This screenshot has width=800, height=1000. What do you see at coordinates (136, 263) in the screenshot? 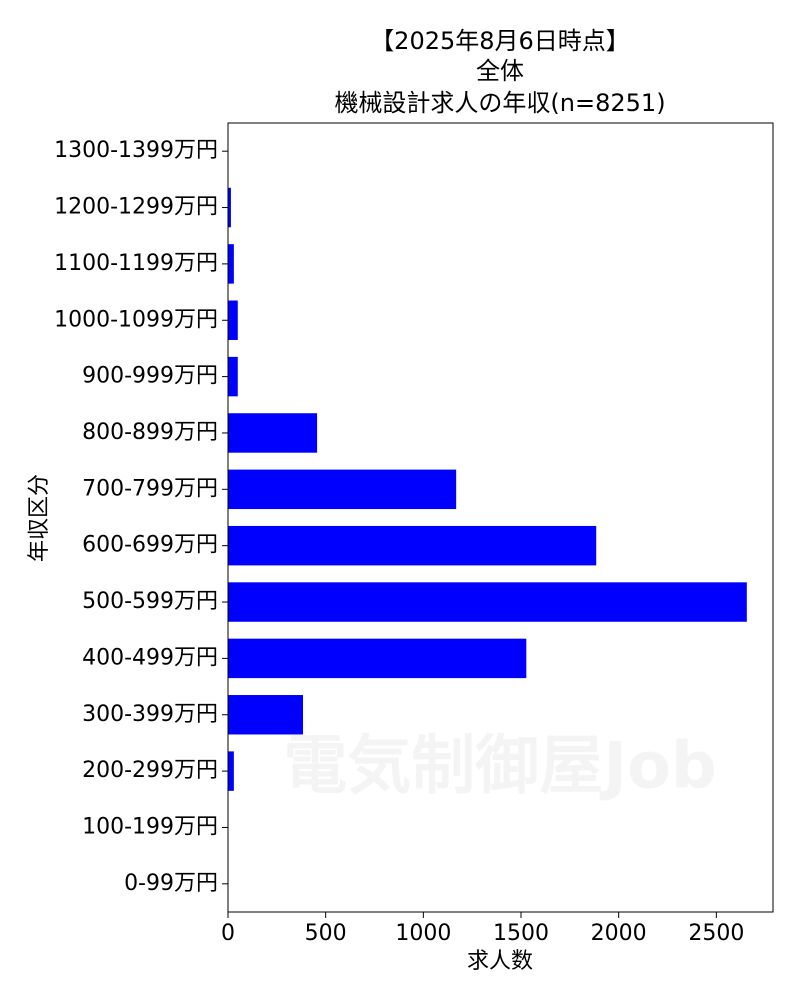
I see `y-tick-label: 1100-1199万円` at bounding box center [136, 263].